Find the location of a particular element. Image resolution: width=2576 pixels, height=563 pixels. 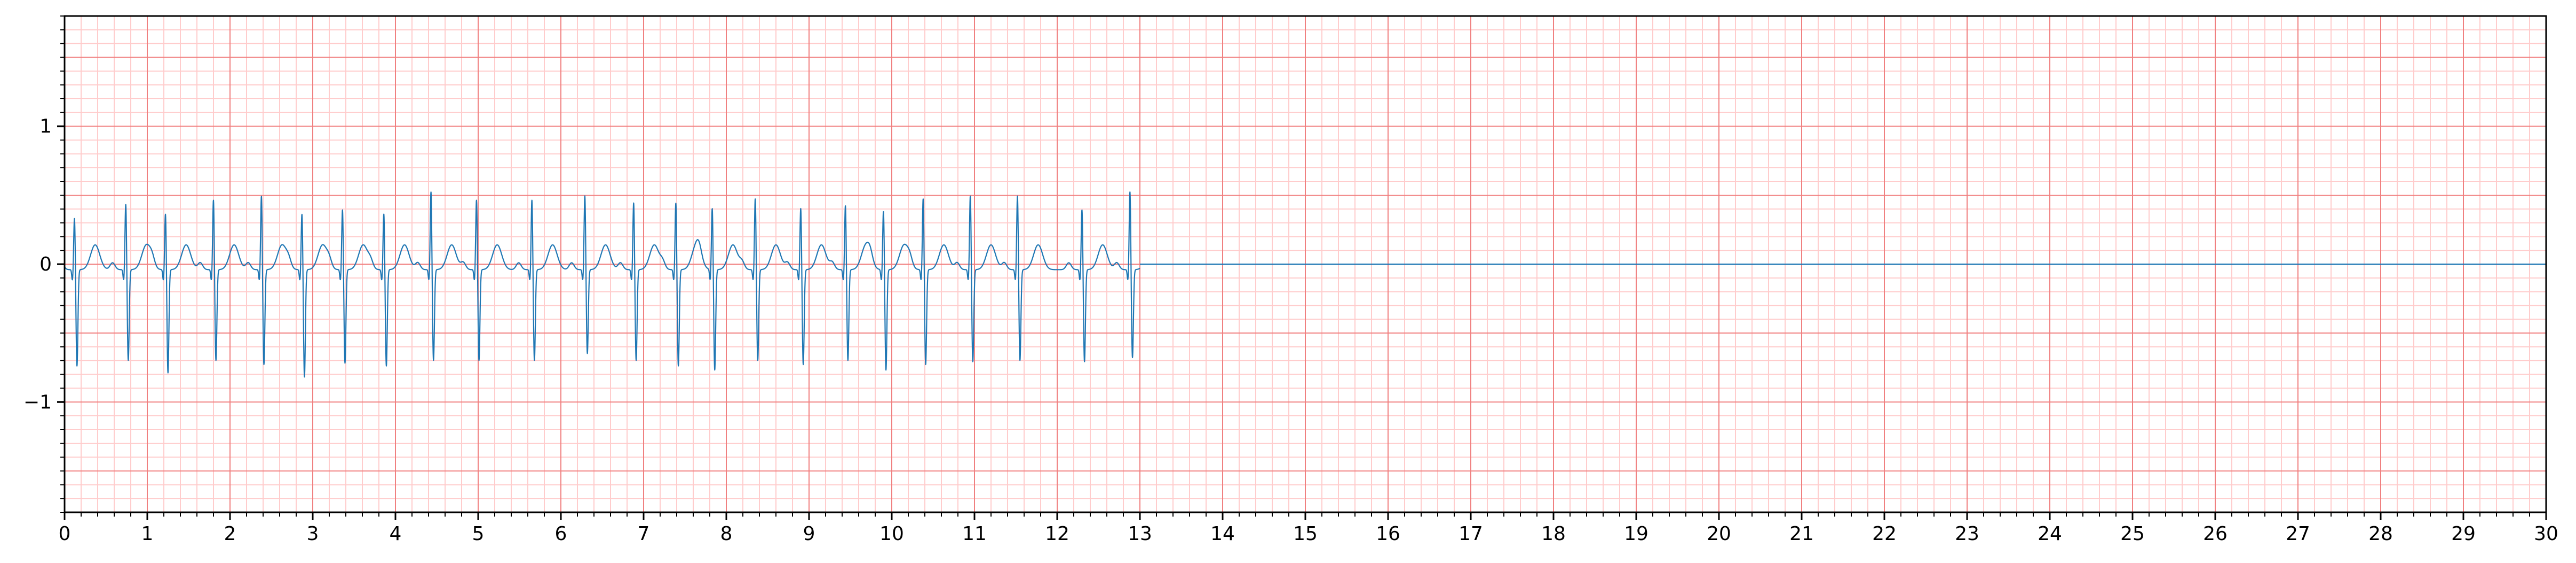

x-tick-label: 21 is located at coordinates (1802, 534).